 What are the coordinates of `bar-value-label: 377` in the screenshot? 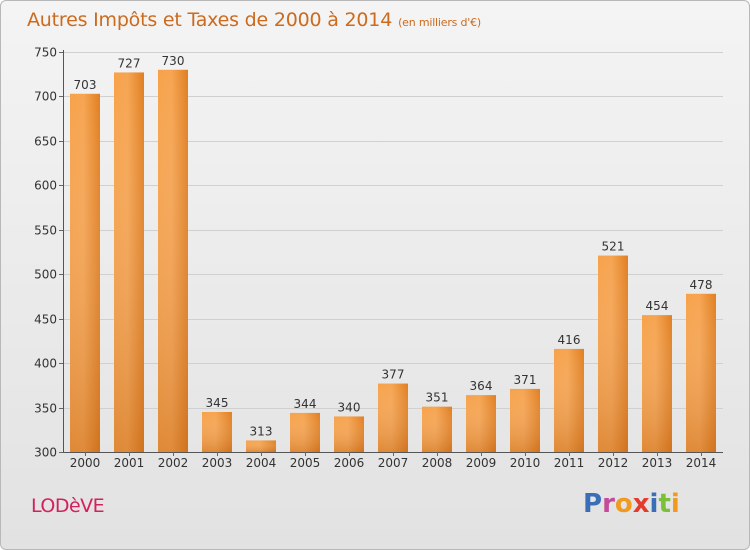 It's located at (393, 375).